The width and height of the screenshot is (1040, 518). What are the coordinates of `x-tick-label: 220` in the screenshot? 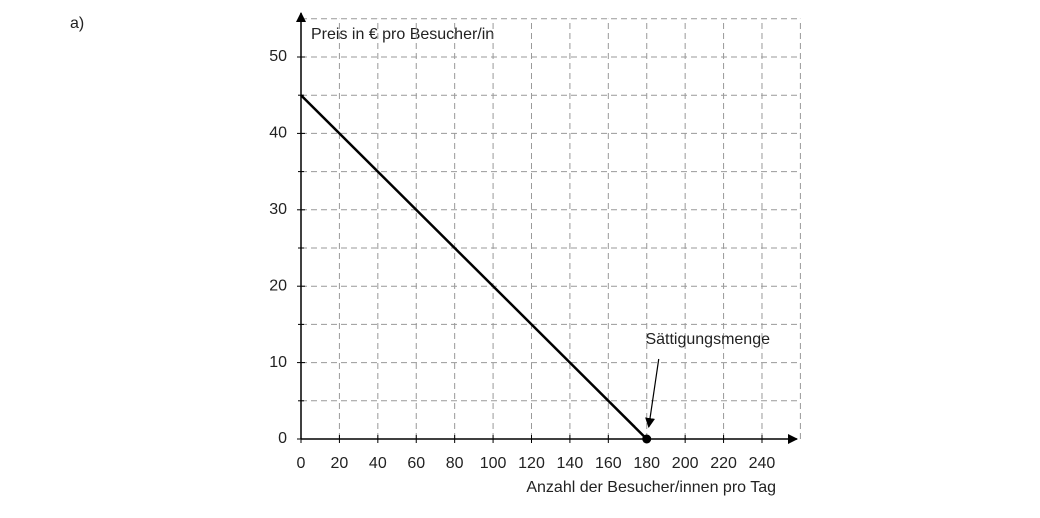 It's located at (723, 463).